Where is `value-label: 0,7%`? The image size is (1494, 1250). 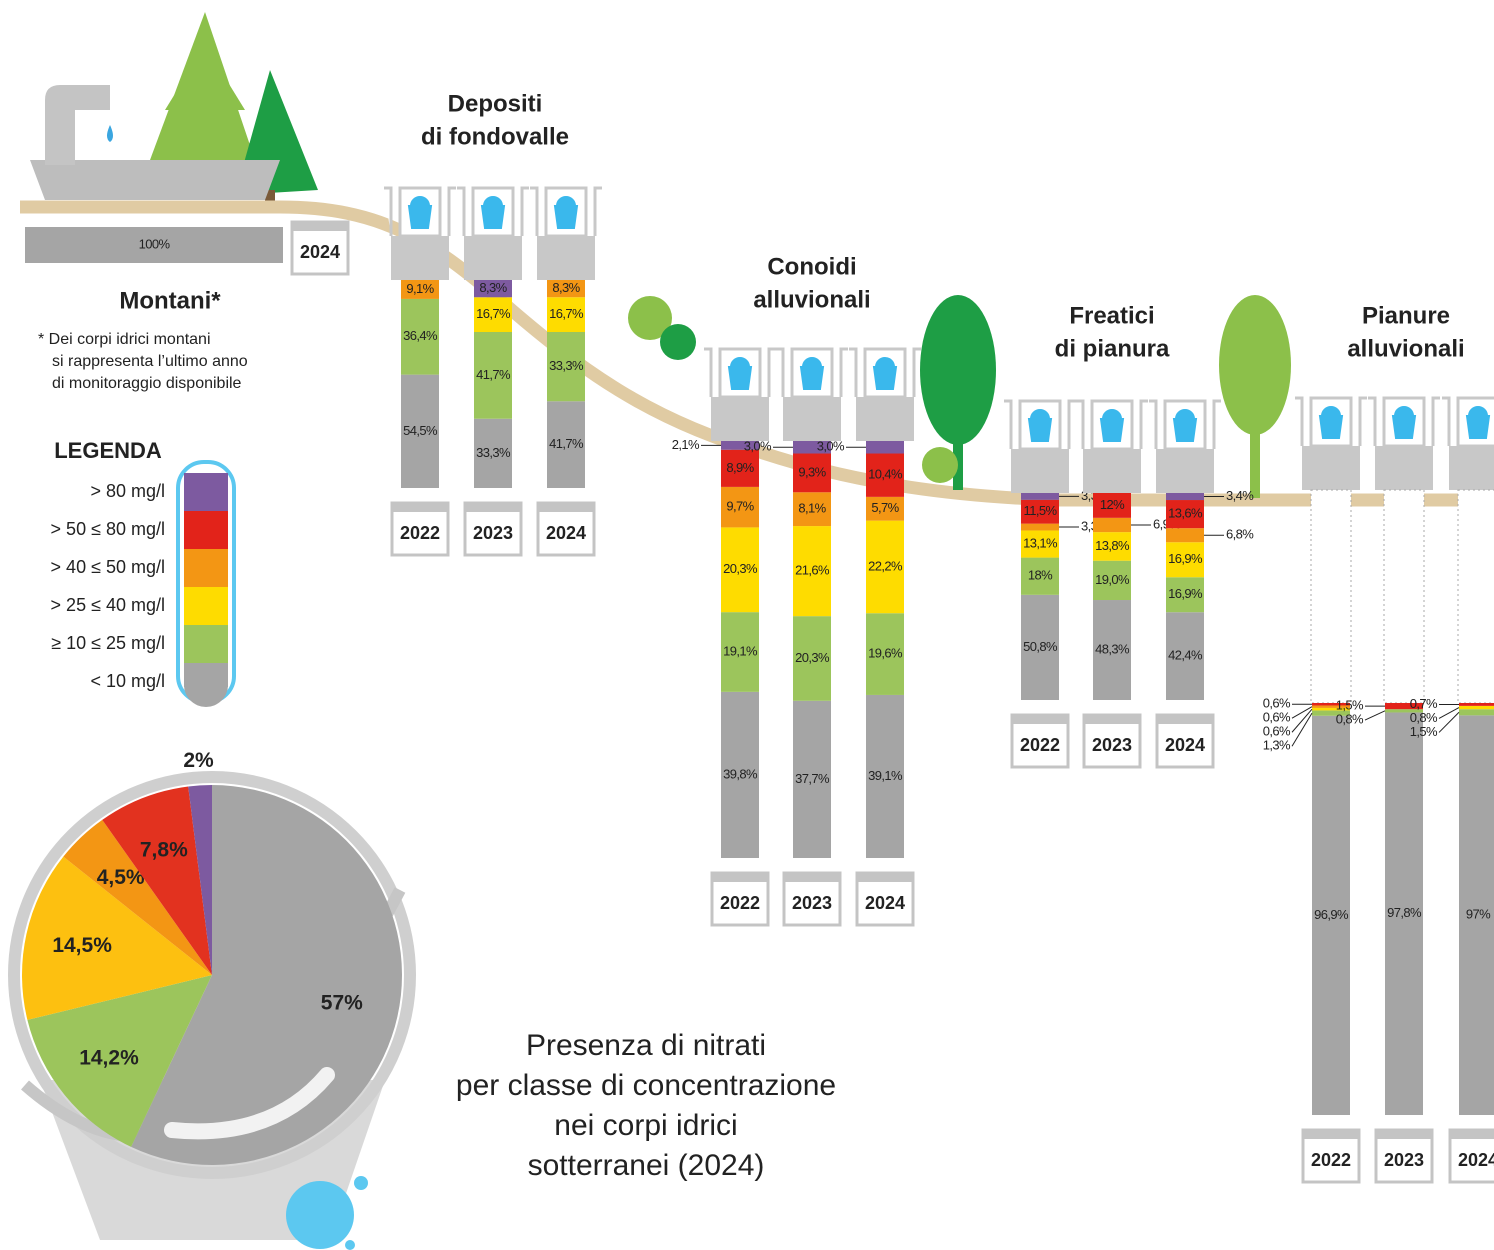 value-label: 0,7% is located at coordinates (1424, 703).